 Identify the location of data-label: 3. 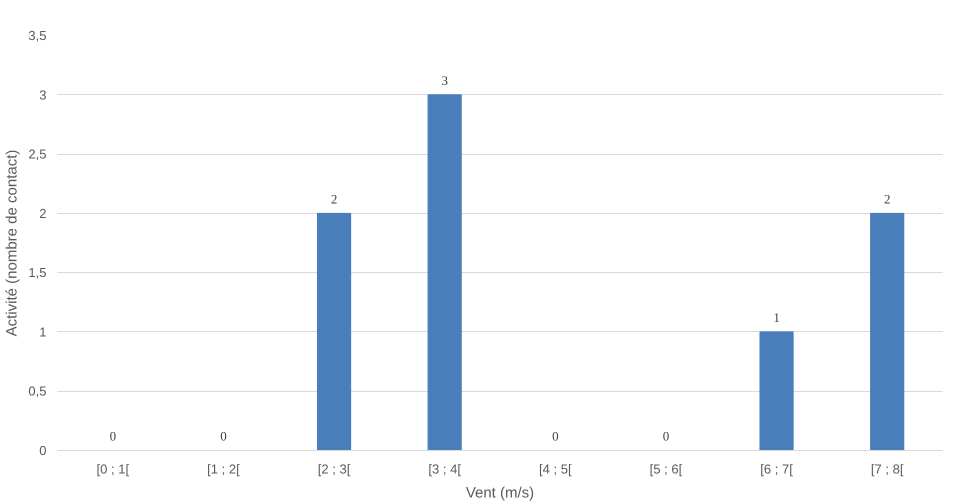
(444, 80).